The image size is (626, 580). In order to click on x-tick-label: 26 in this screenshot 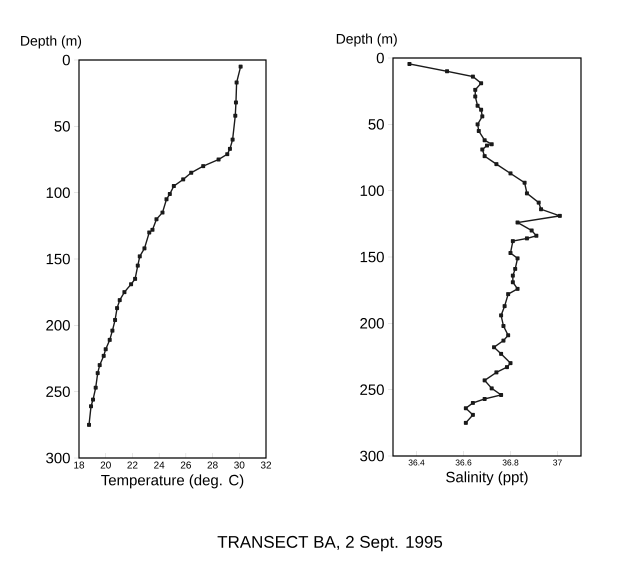, I will do `click(185, 465)`.